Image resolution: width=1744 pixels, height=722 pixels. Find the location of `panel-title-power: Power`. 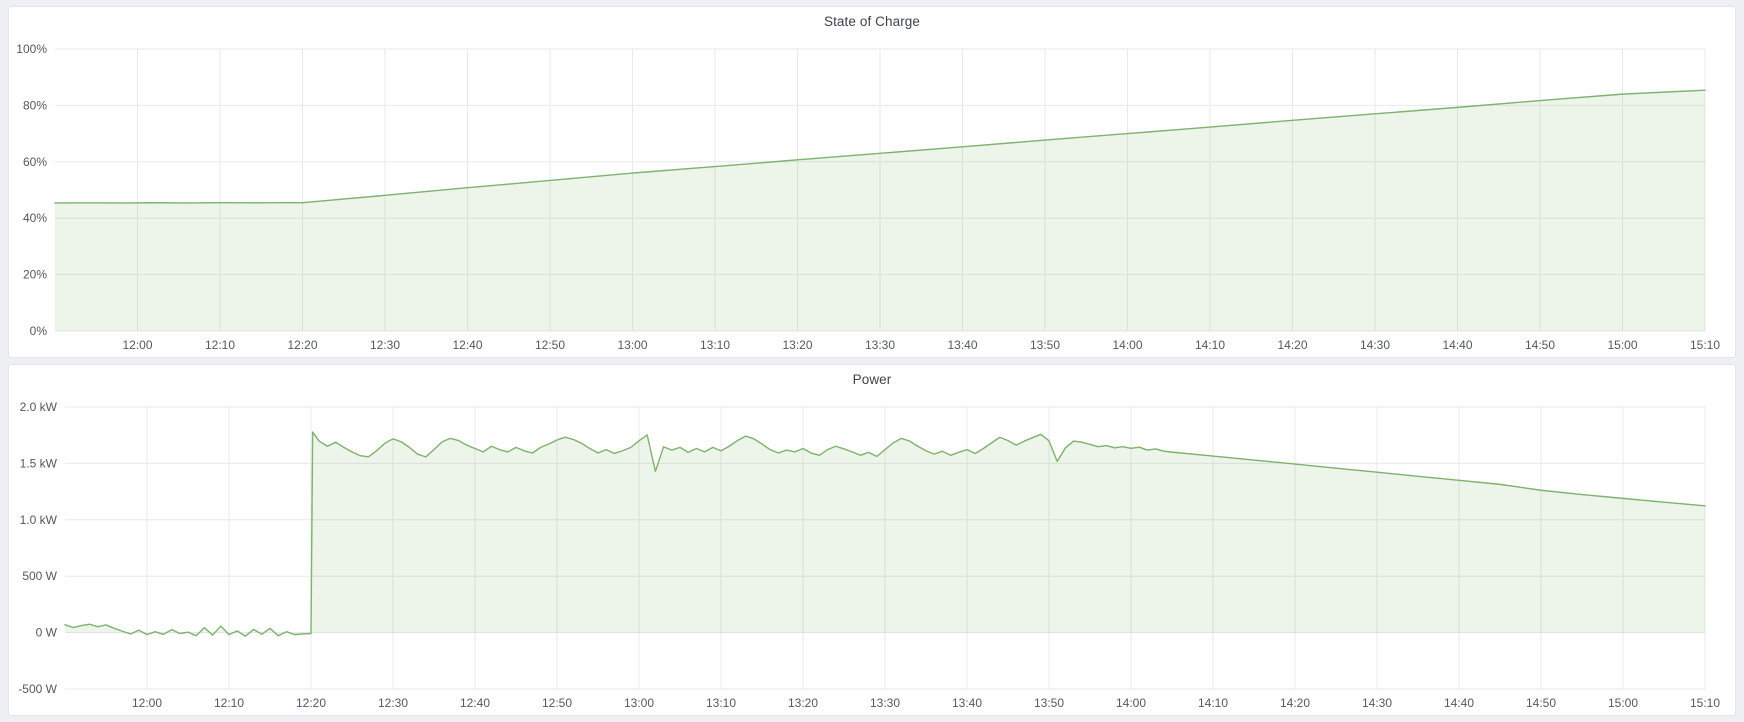

panel-title-power: Power is located at coordinates (872, 379).